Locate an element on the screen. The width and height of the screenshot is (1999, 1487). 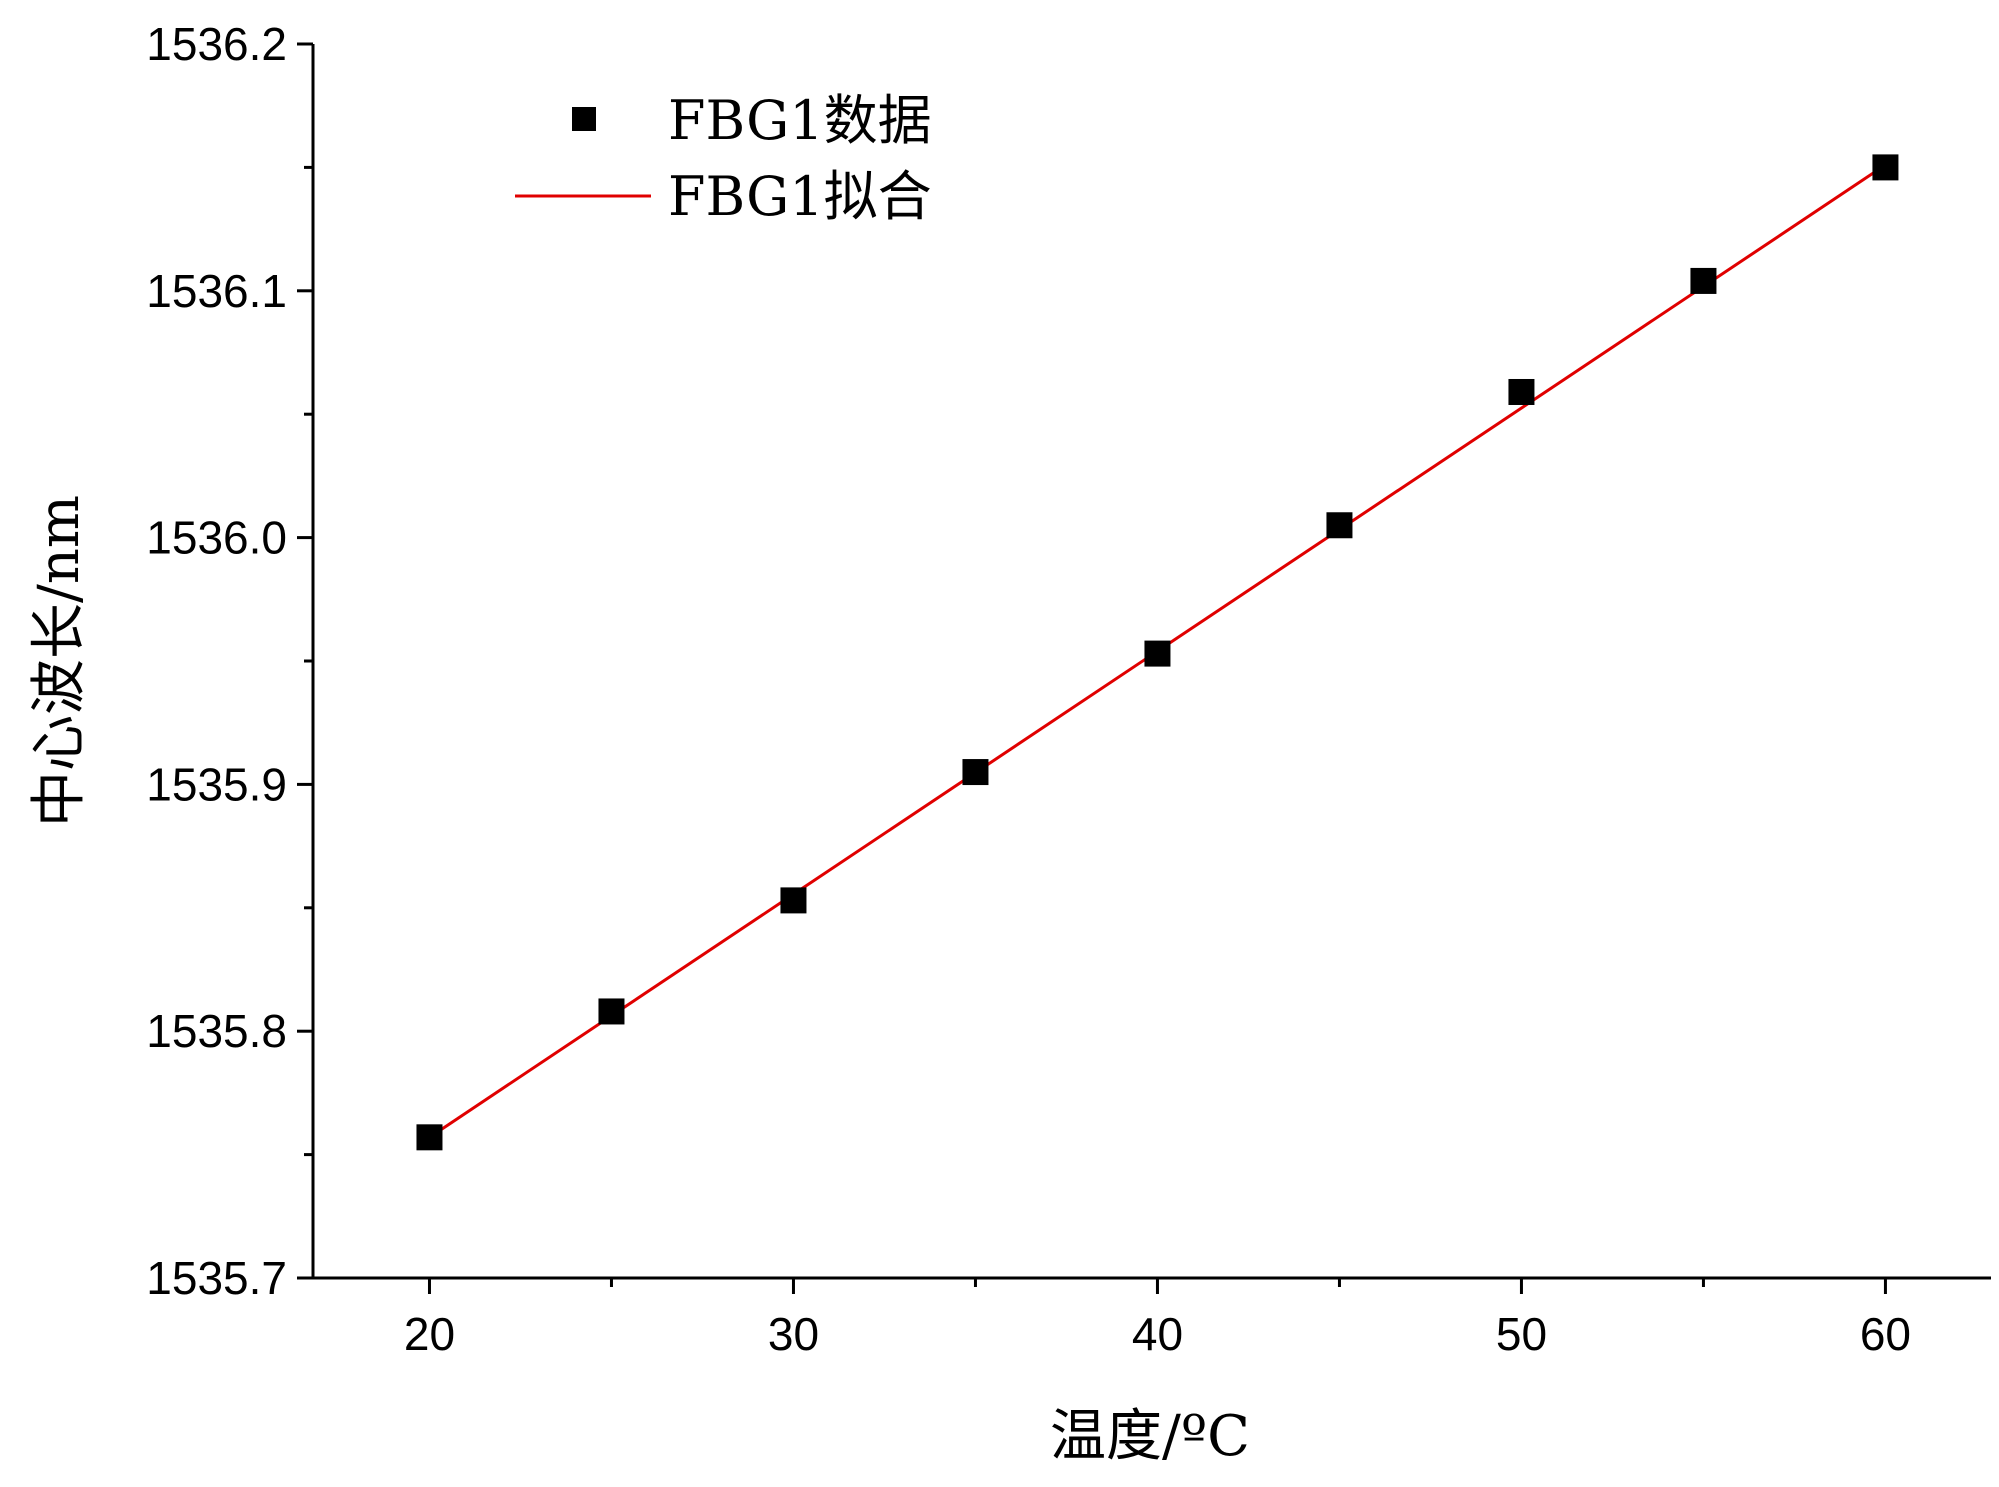
legend: FBG1数据 FBG1拟合 is located at coordinates (723, 158).